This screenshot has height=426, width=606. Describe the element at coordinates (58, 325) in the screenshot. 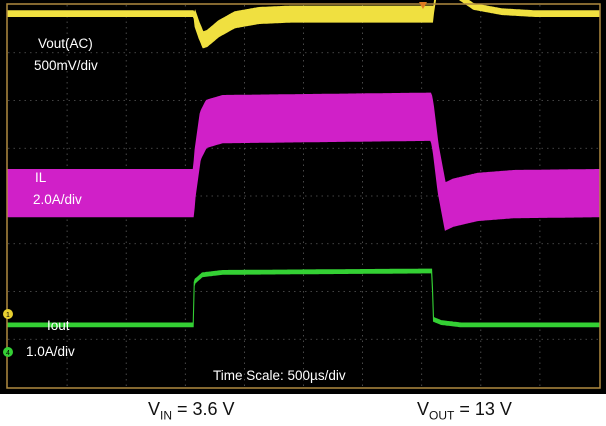

I see `iout-label: Iout` at that location.